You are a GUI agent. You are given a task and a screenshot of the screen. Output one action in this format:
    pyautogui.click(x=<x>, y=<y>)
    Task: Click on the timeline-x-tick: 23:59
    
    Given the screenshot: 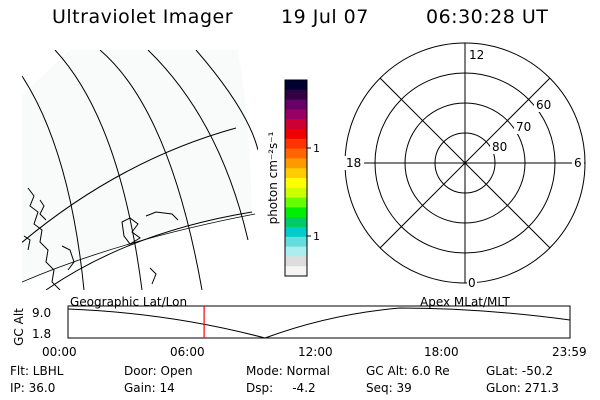 What is the action you would take?
    pyautogui.click(x=569, y=352)
    